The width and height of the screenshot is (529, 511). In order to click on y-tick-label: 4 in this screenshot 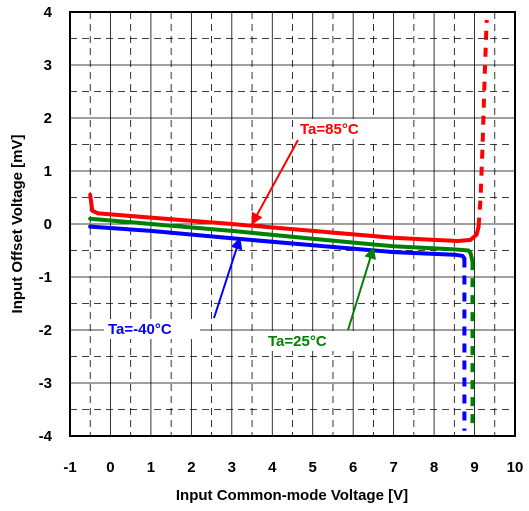, I will do `click(48, 12)`.